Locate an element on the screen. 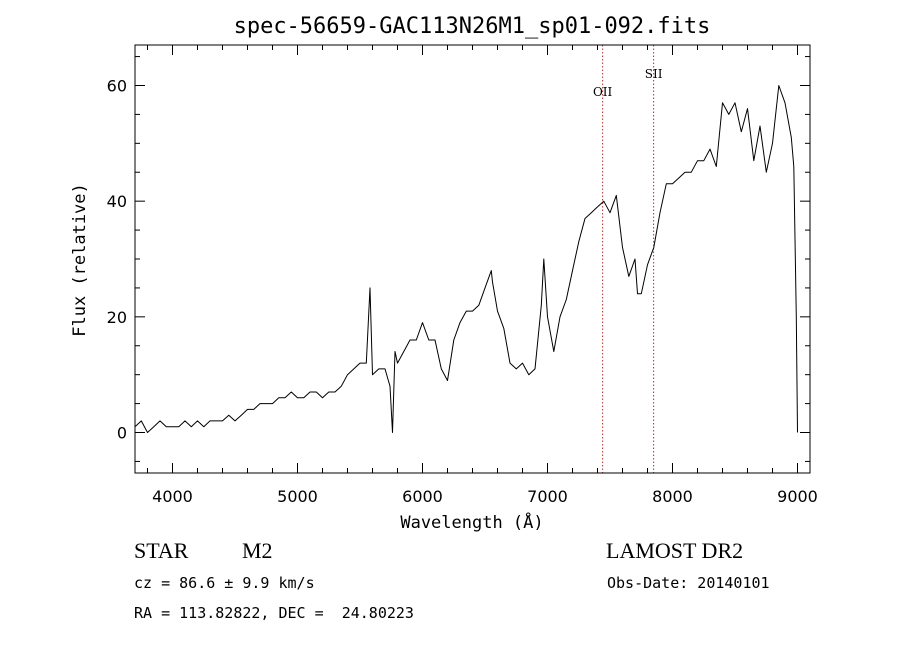  x-tick-label: 5000 is located at coordinates (297, 496).